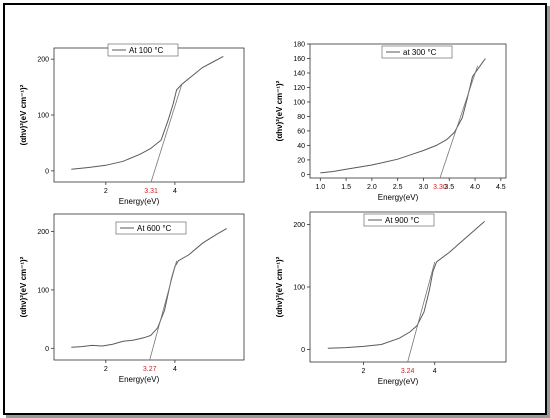 This screenshot has width=550, height=418. Describe the element at coordinates (449, 187) in the screenshot. I see `x-tick-label: 3.5` at that location.